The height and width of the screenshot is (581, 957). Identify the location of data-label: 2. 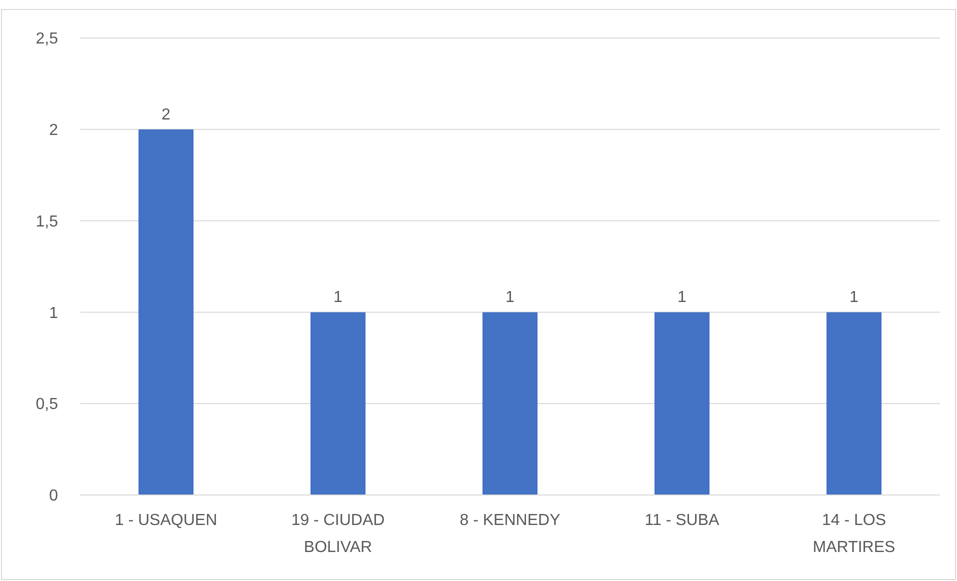
(166, 115).